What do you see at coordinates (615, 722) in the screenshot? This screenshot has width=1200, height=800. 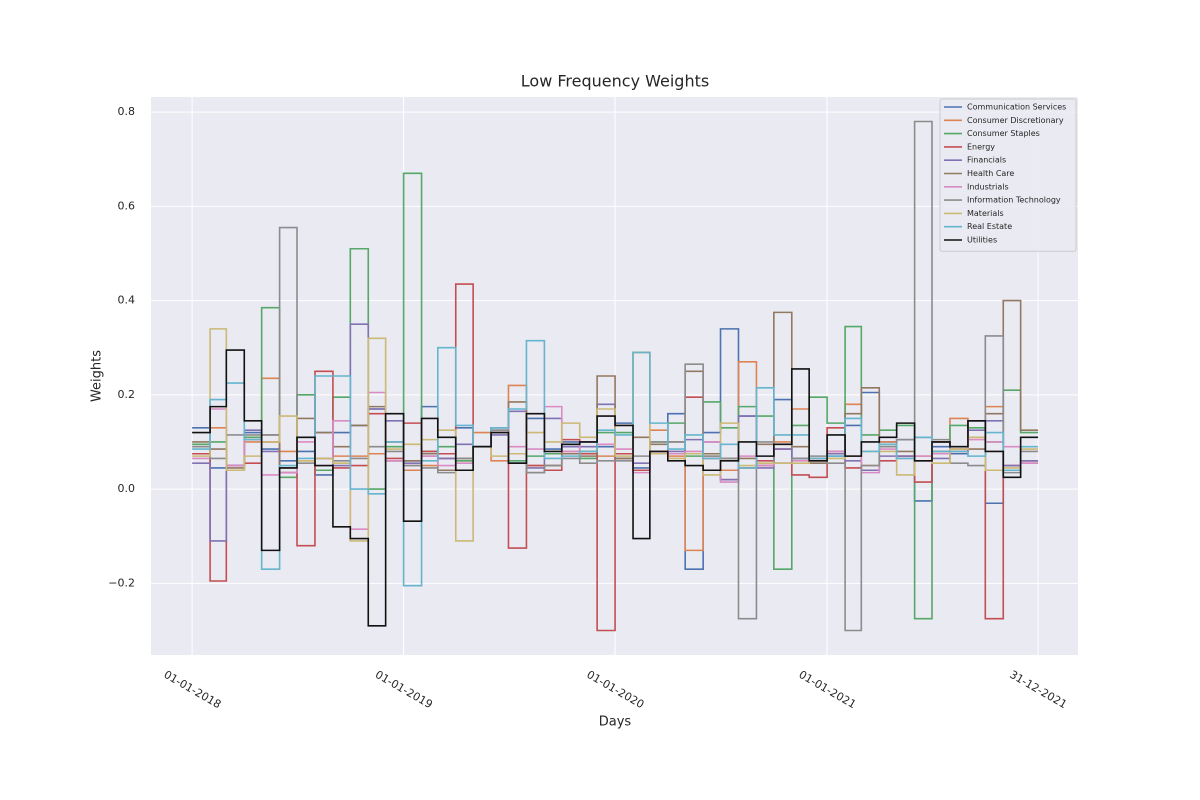 I see `x-axis-label: Days` at bounding box center [615, 722].